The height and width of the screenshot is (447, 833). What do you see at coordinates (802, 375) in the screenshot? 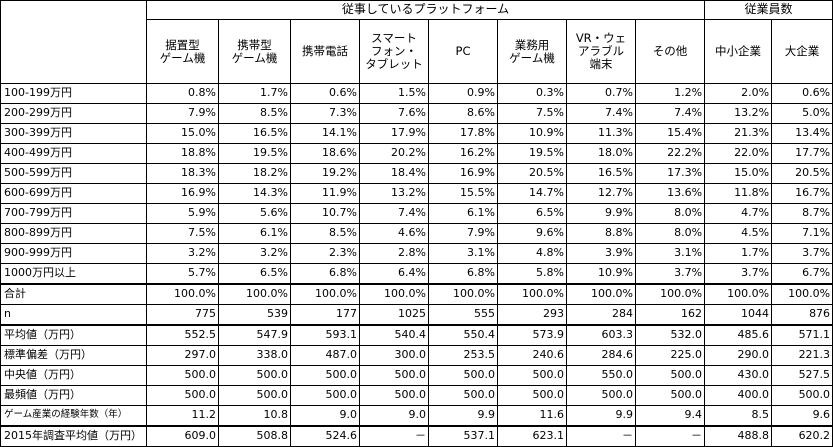
I see `value-cell: 527.5` at bounding box center [802, 375].